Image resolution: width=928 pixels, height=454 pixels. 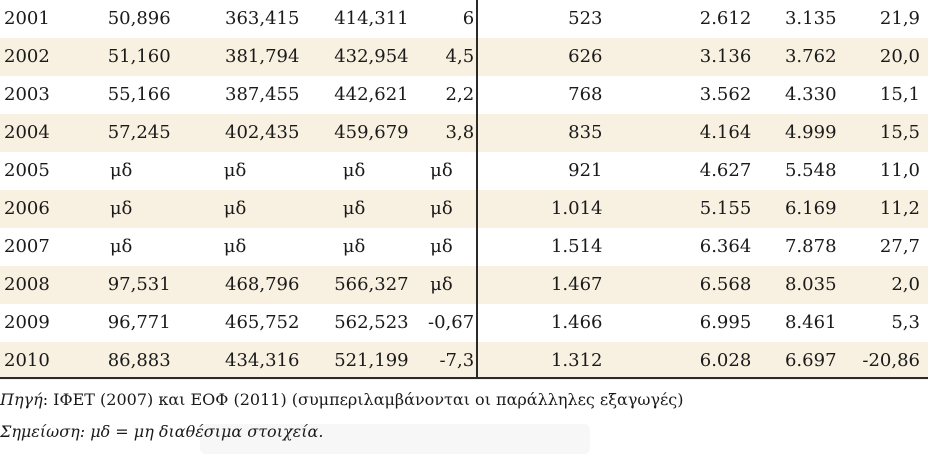 I want to click on table-cell-c4: 2,2, so click(x=442, y=95).